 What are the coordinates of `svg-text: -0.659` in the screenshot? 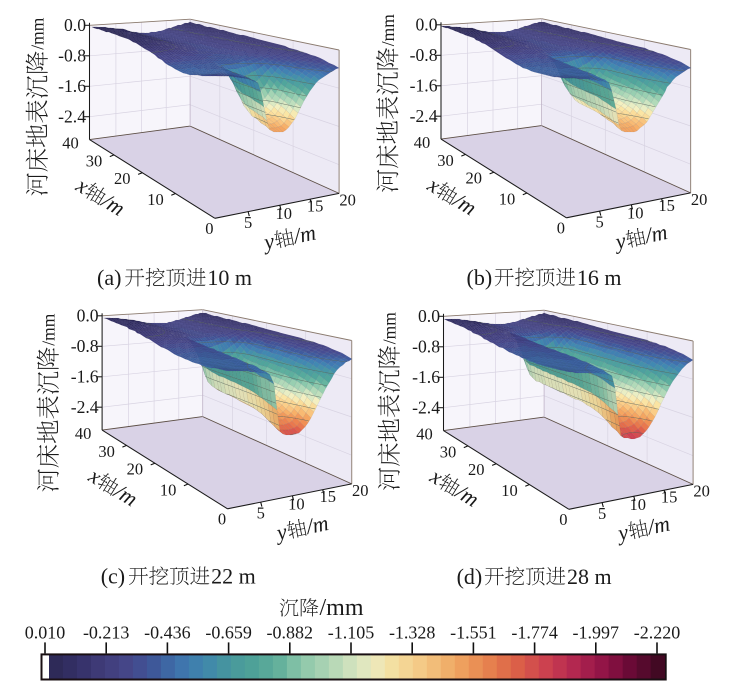 It's located at (228, 633).